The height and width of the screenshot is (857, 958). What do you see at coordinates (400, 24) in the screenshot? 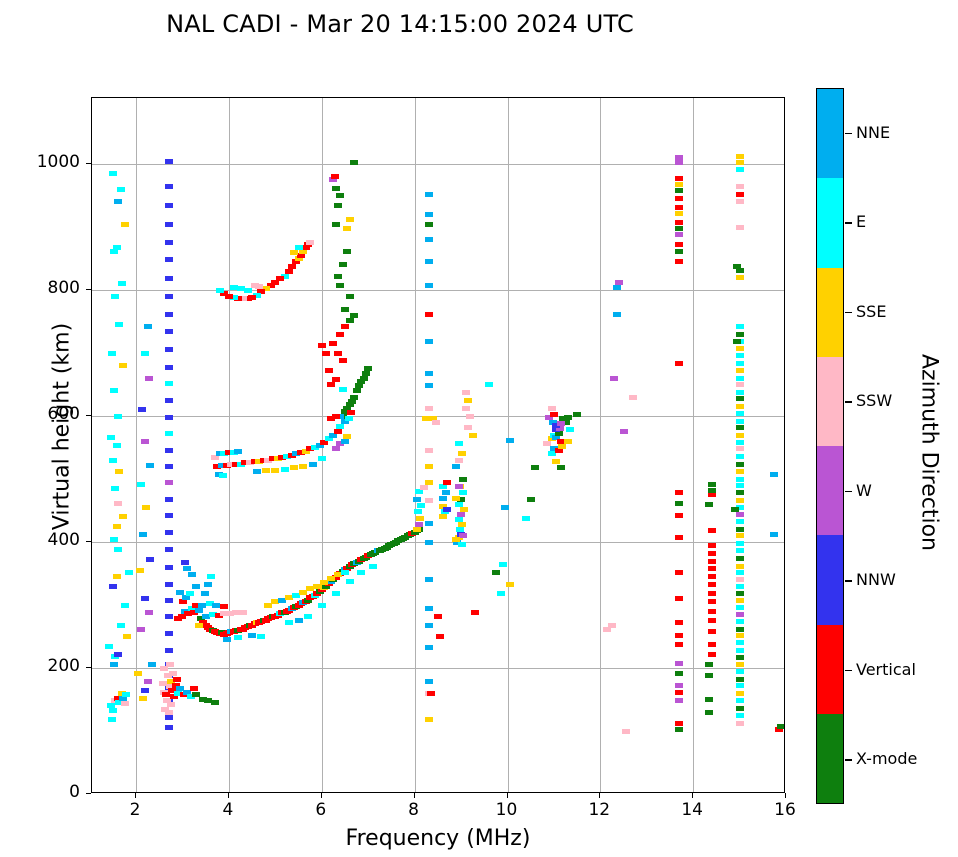
I see `page-title: NAL CADI - Mar 20 14:15:00 2024 UTC` at bounding box center [400, 24].